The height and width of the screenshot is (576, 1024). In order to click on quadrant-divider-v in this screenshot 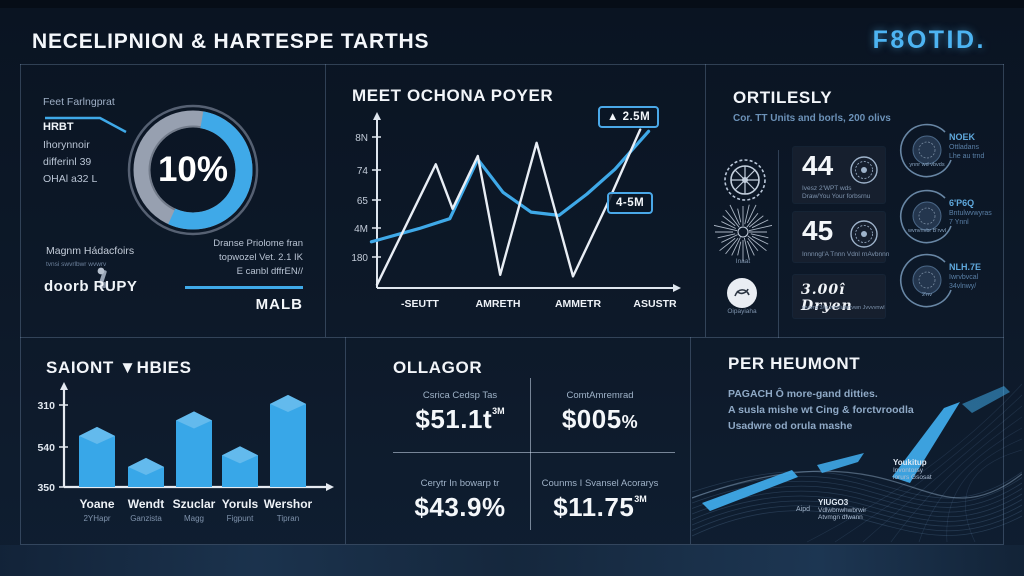, I will do `click(530, 454)`.